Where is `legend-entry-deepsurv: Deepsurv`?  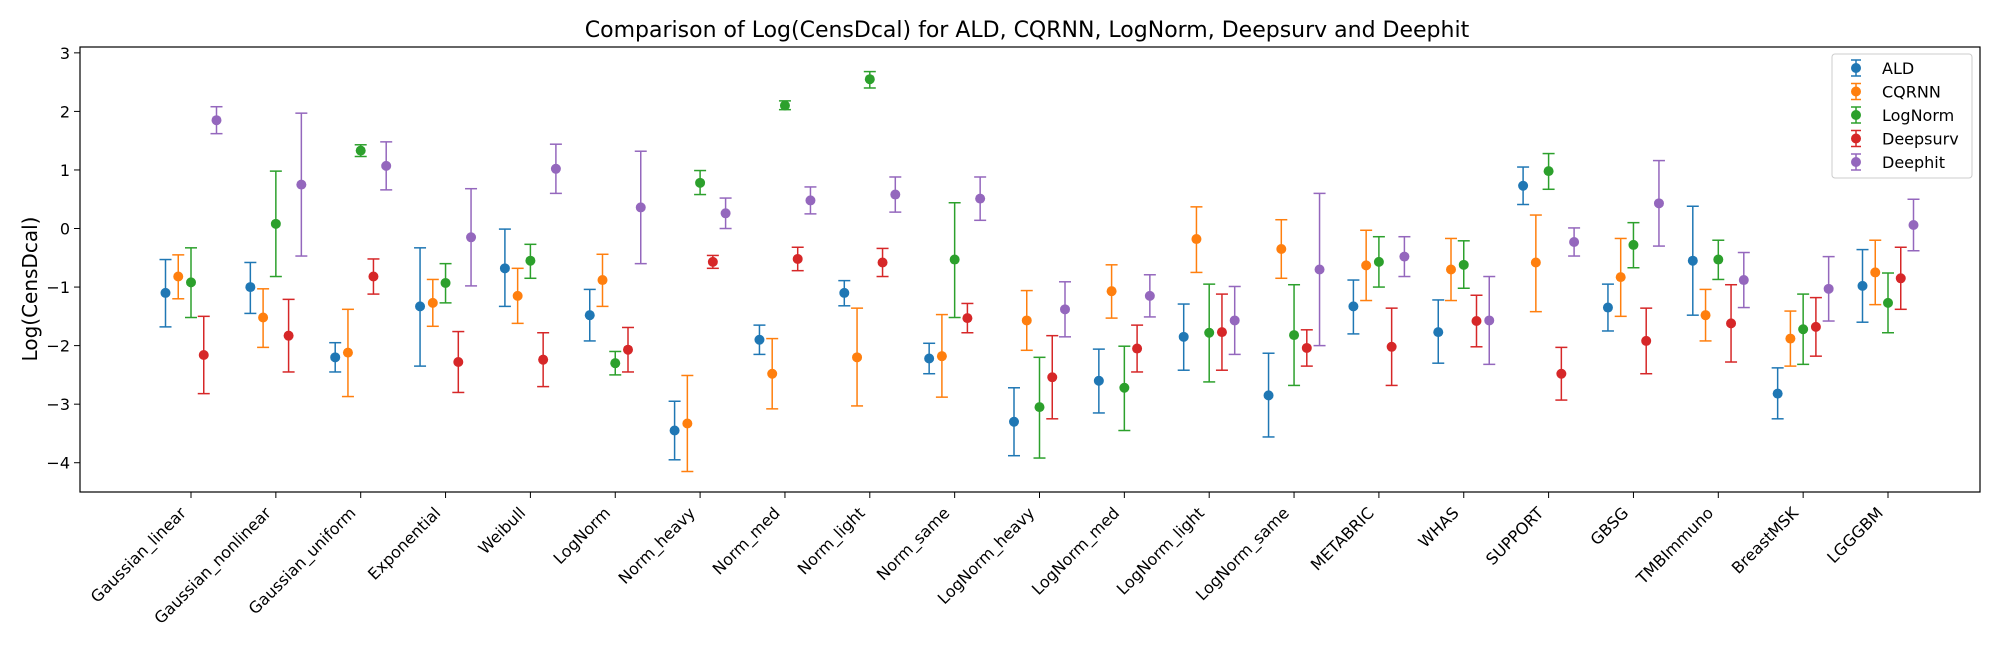 legend-entry-deepsurv: Deepsurv is located at coordinates (1905, 139).